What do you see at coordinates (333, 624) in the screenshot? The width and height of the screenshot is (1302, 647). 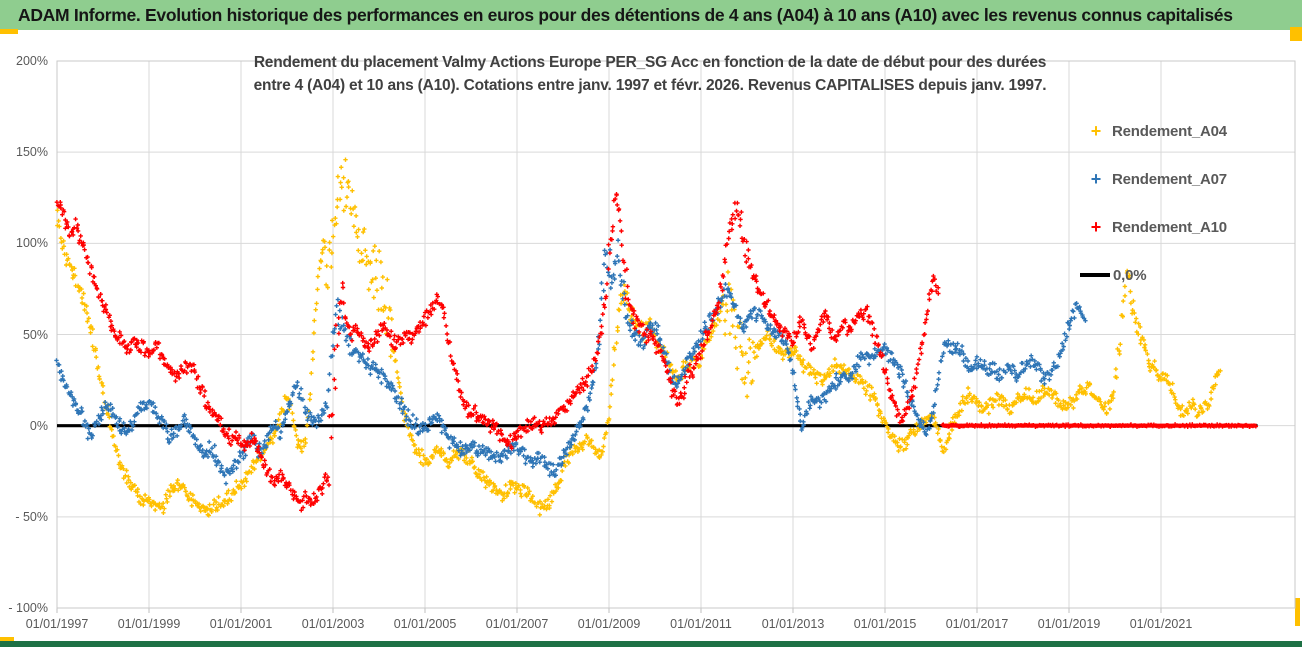 I see `x-tick-label: 01/01/2003` at bounding box center [333, 624].